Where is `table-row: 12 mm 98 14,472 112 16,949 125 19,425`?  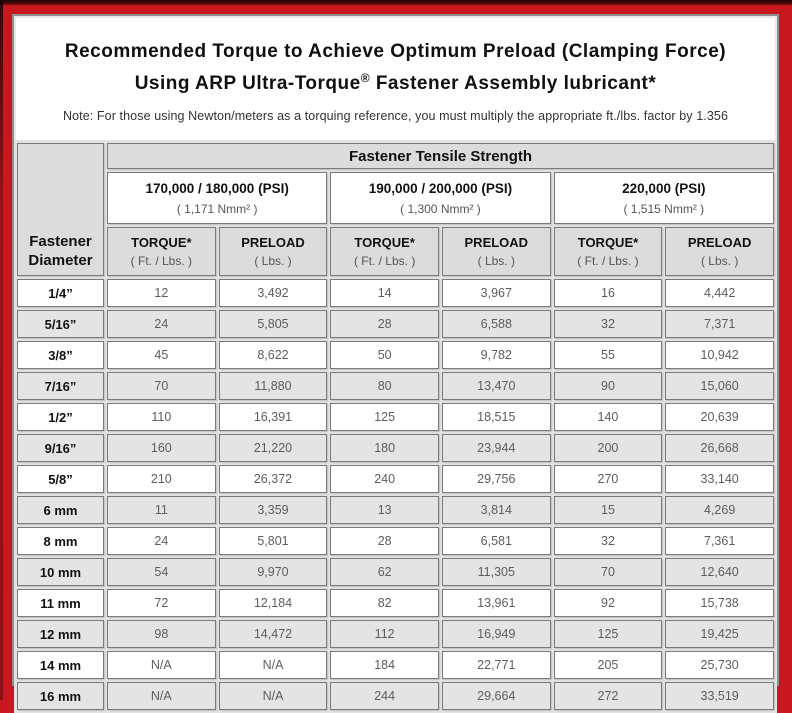 table-row: 12 mm 98 14,472 112 16,949 125 19,425 is located at coordinates (395, 634).